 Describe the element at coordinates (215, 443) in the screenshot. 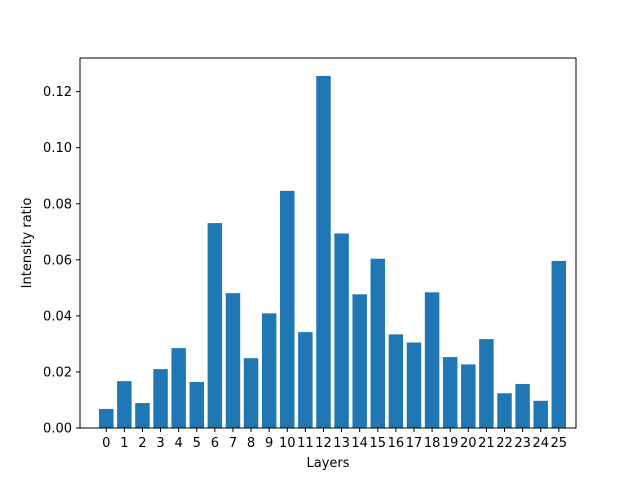

I see `x-tick-label: 6` at that location.